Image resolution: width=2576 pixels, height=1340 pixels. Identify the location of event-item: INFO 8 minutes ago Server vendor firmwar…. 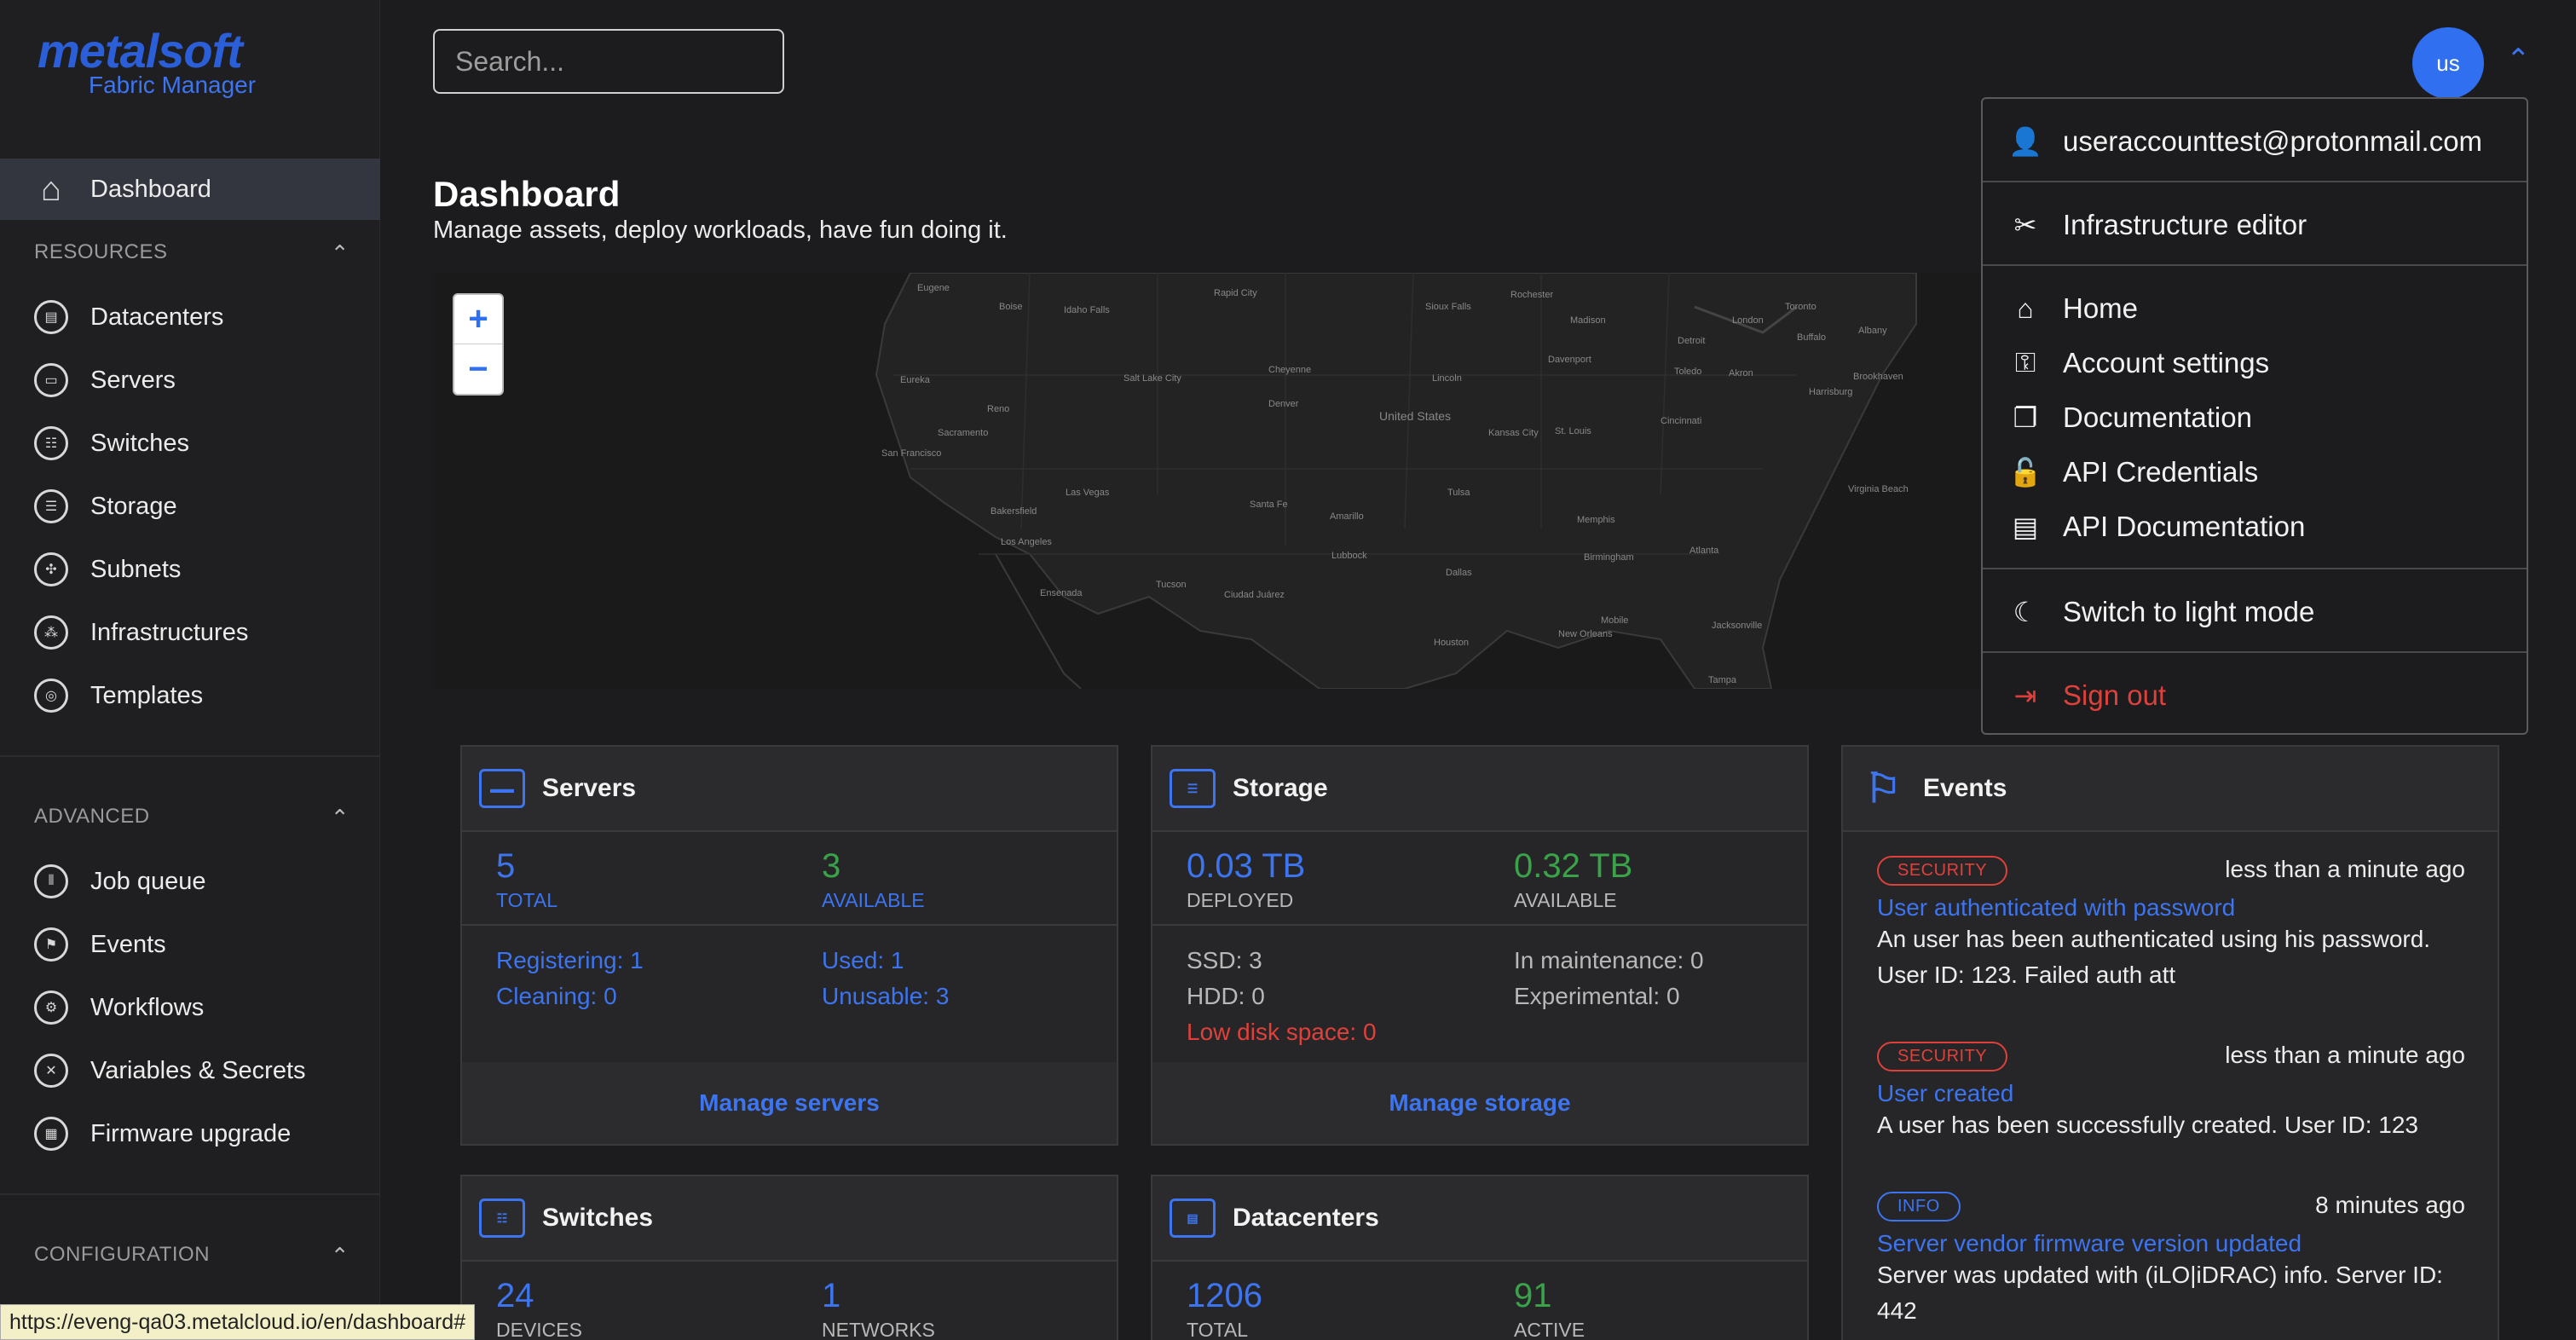
(2171, 1260).